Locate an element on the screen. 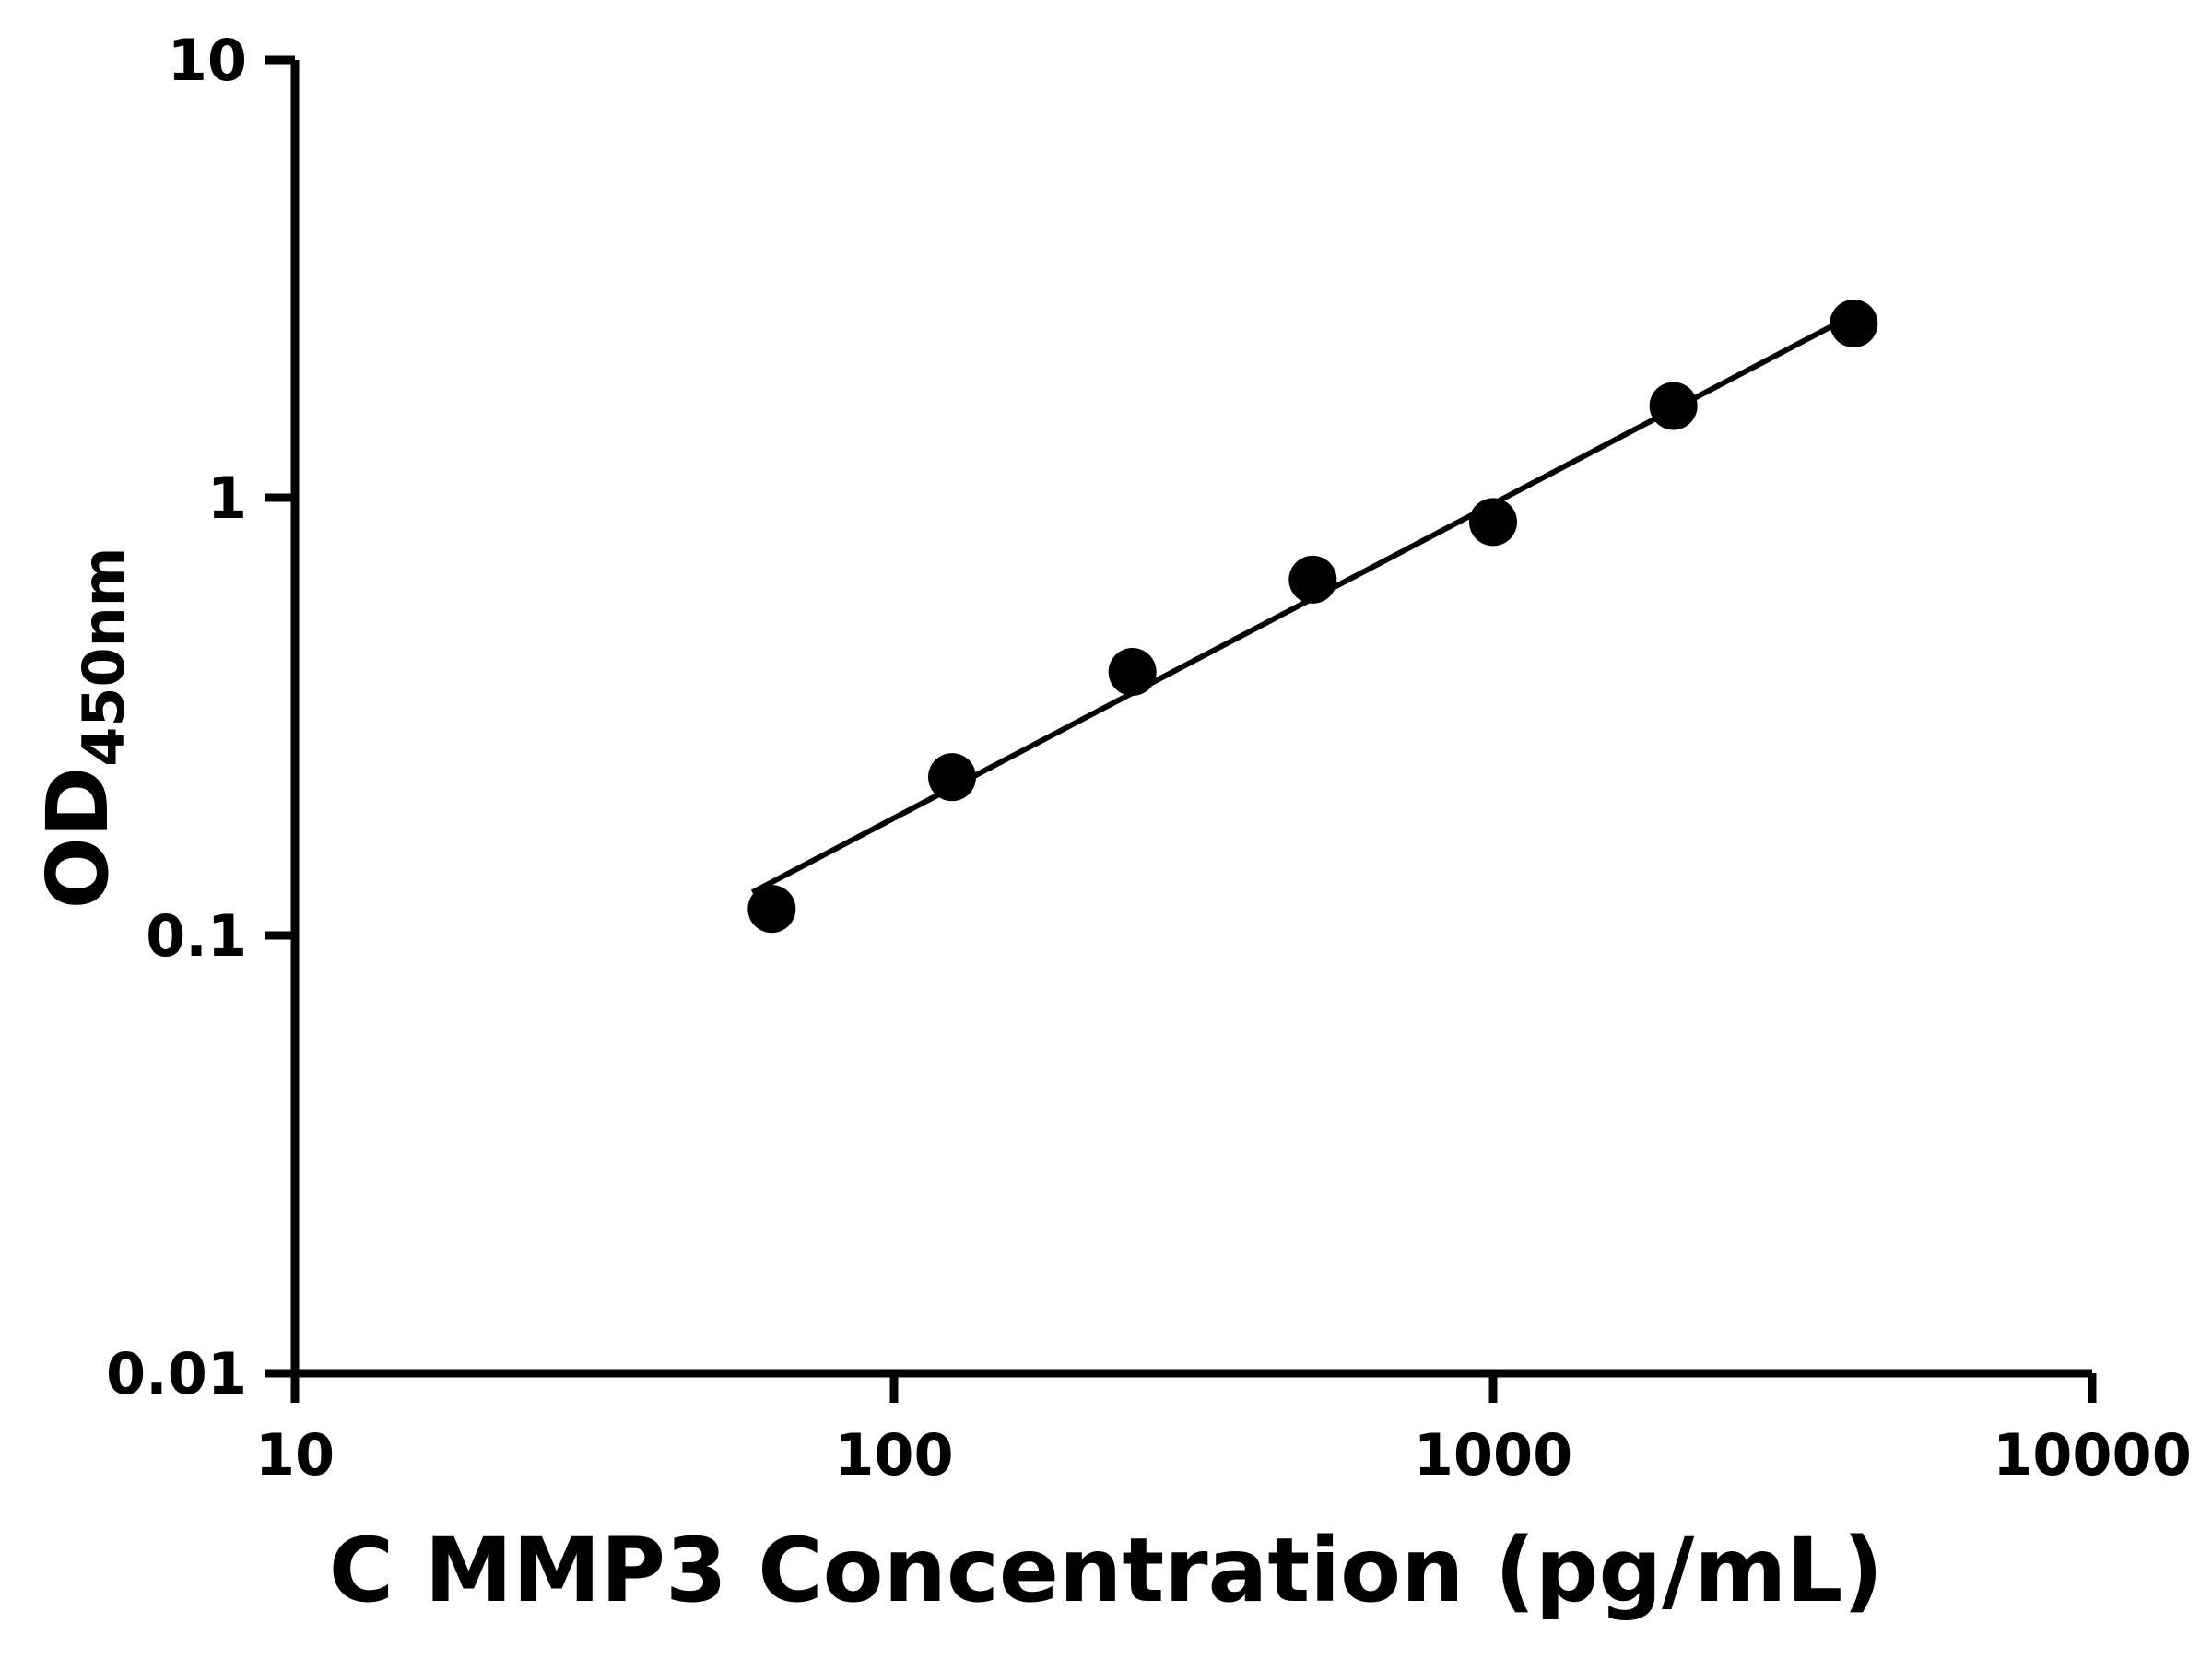  y-axis-title: OD450nm is located at coordinates (83, 728).